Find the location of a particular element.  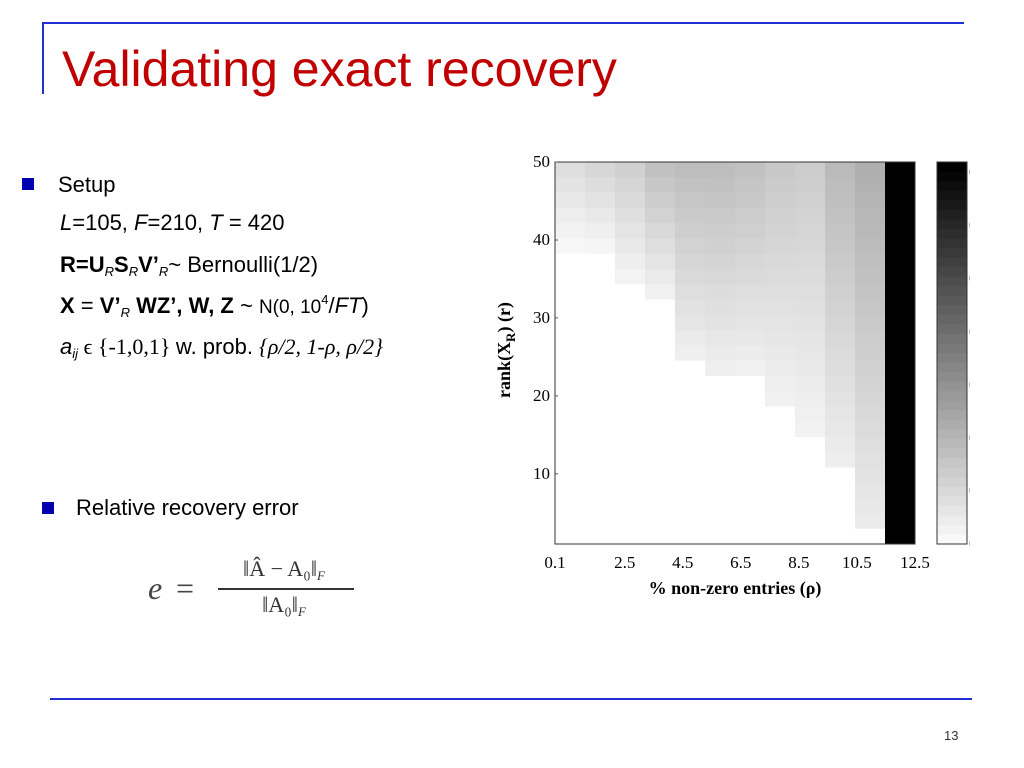

colorbar-frame is located at coordinates (952, 353).